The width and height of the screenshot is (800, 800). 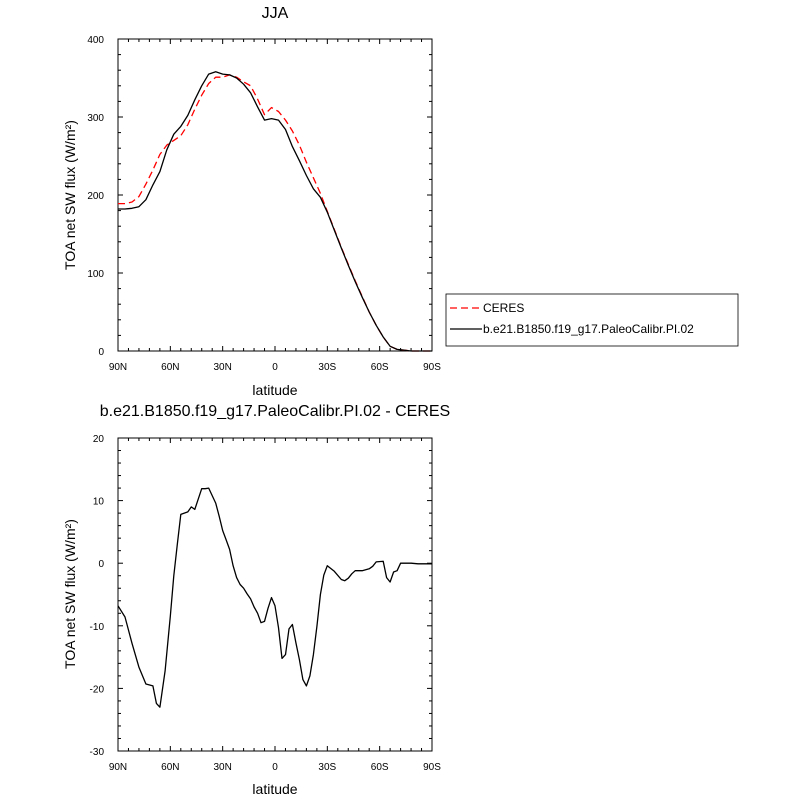 What do you see at coordinates (97, 752) in the screenshot?
I see `bottom-y-tick-label: -30` at bounding box center [97, 752].